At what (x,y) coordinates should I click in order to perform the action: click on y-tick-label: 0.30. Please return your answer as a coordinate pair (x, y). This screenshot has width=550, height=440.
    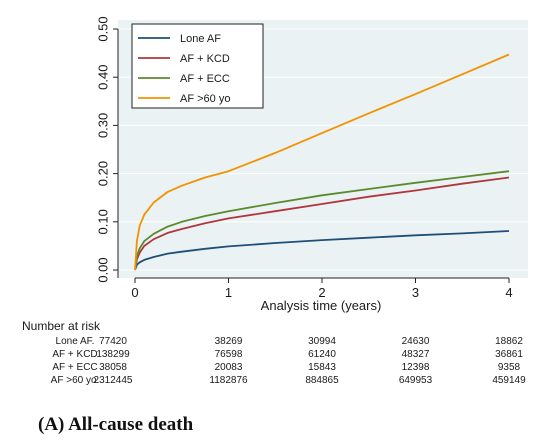
    Looking at the image, I should click on (102, 125).